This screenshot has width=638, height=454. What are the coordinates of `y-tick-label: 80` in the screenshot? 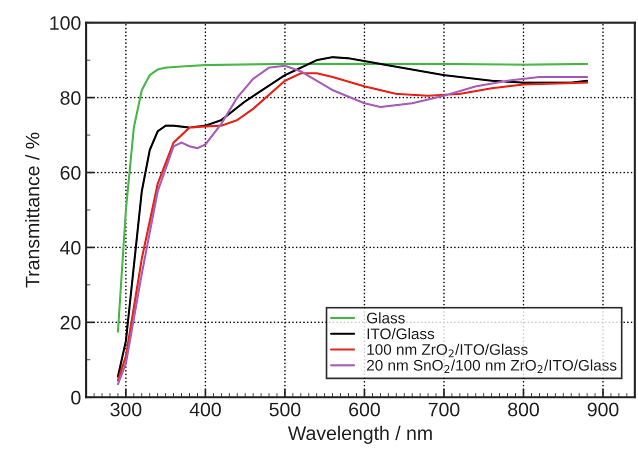 It's located at (70, 98).